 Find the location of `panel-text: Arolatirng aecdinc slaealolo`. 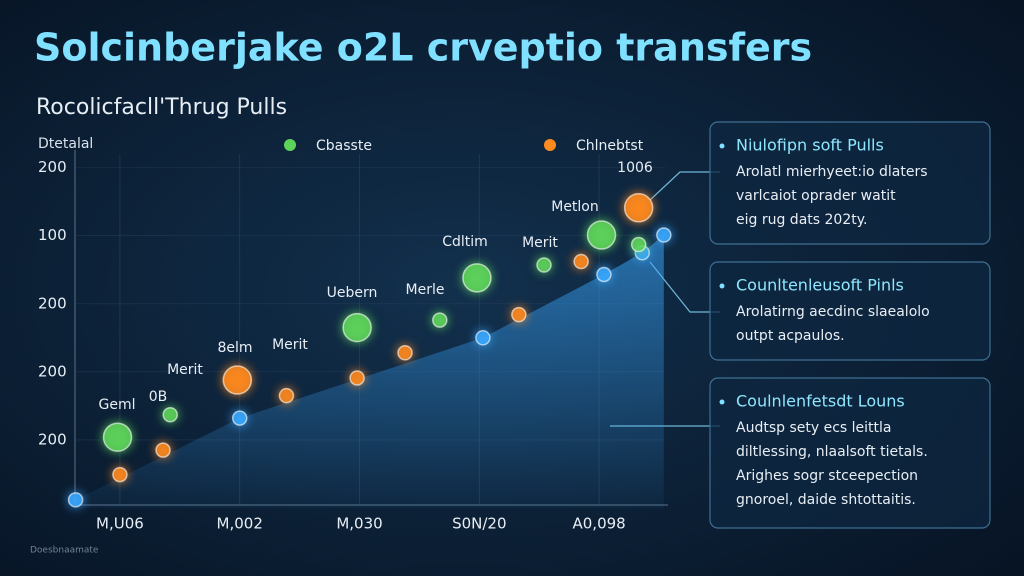

panel-text: Arolatirng aecdinc slaealolo is located at coordinates (833, 312).